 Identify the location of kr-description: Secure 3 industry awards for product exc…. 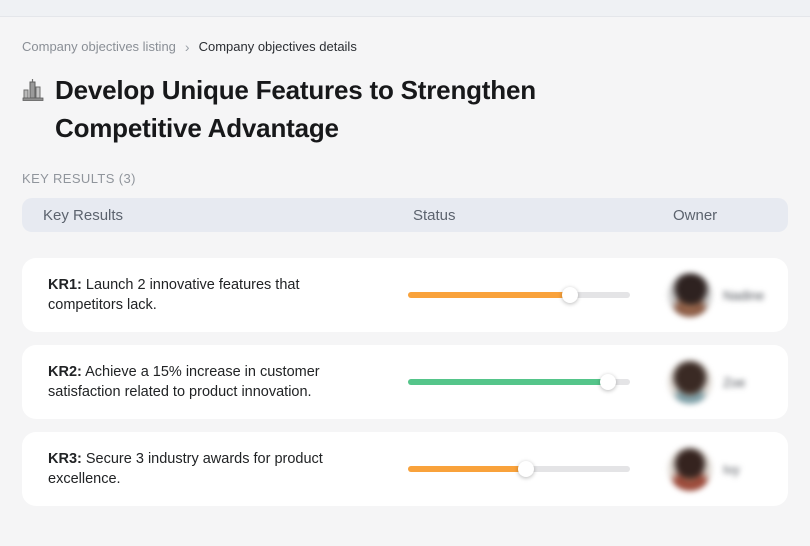
(185, 469).